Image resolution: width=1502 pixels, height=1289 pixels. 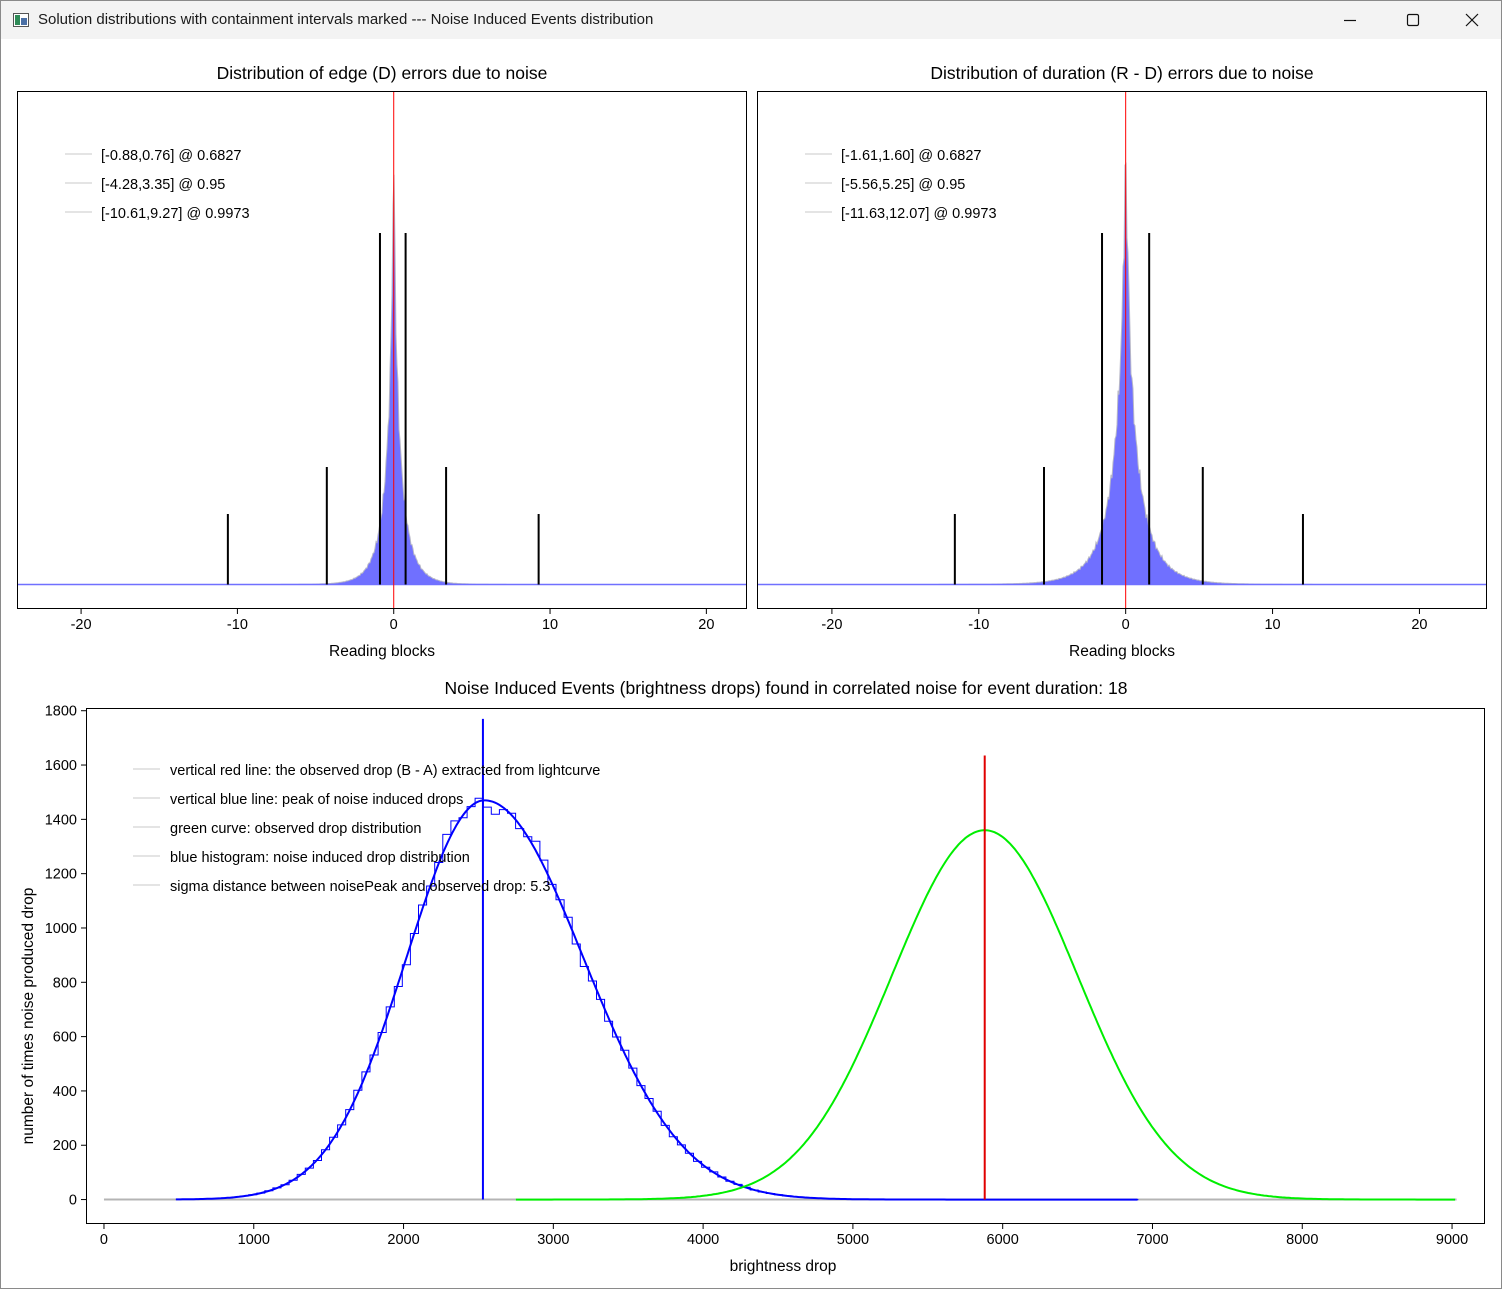 What do you see at coordinates (1152, 1240) in the screenshot?
I see `x-tick-label: 7000` at bounding box center [1152, 1240].